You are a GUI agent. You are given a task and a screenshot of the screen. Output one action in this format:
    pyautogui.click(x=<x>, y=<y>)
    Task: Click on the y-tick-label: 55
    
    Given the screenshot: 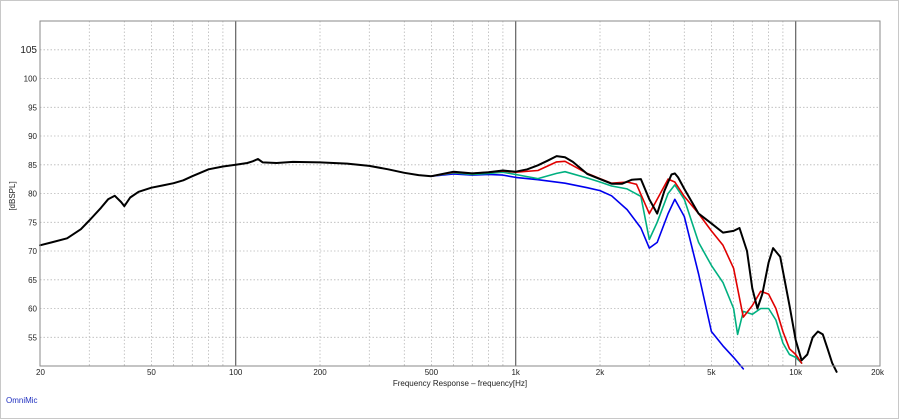 What is the action you would take?
    pyautogui.click(x=32, y=337)
    